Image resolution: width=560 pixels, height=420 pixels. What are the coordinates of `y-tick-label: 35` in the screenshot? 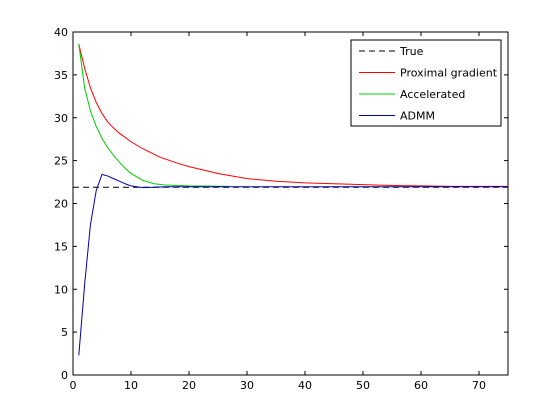 It's located at (61, 75).